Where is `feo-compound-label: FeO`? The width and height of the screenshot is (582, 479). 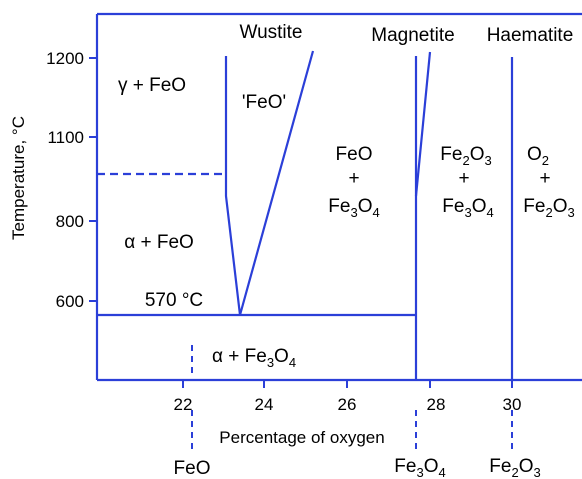 feo-compound-label: FeO is located at coordinates (192, 468).